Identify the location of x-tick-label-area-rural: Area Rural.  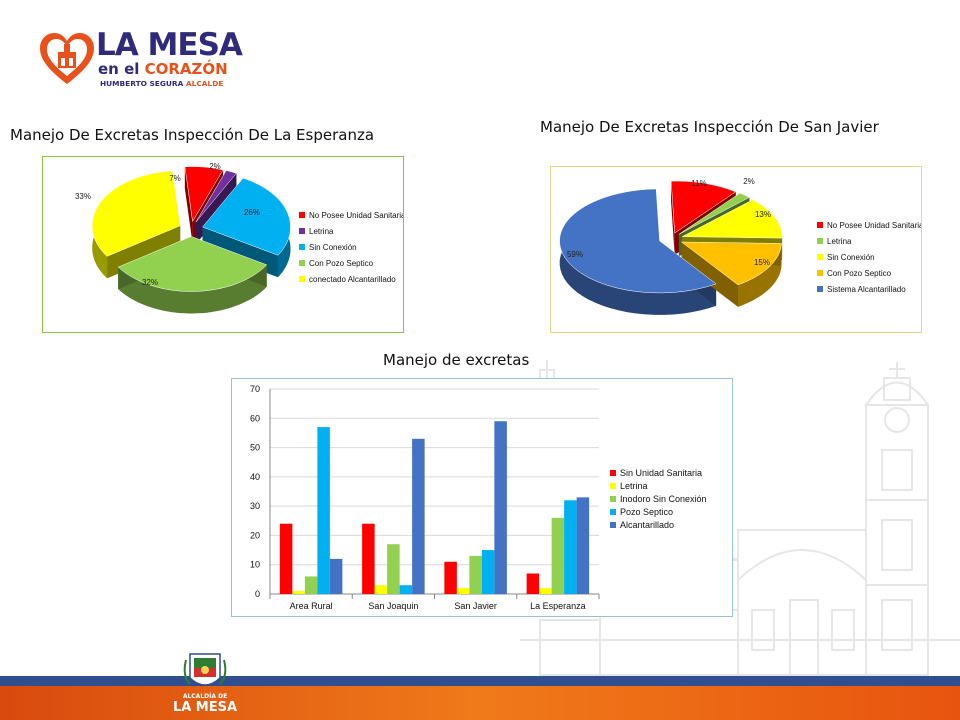
(311, 606).